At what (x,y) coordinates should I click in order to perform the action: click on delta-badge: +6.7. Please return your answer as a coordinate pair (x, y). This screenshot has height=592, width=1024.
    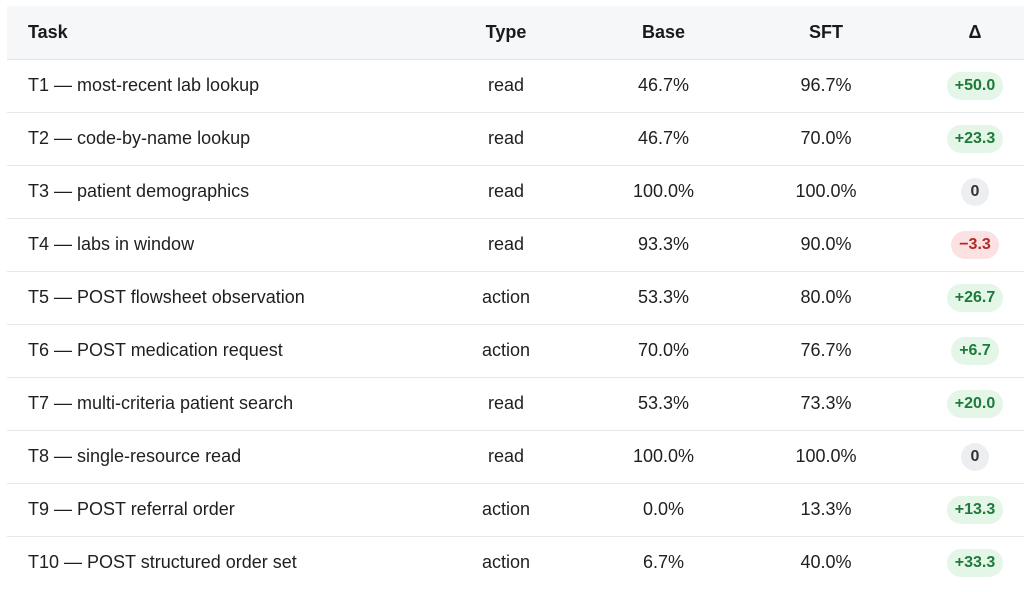
    Looking at the image, I should click on (975, 350).